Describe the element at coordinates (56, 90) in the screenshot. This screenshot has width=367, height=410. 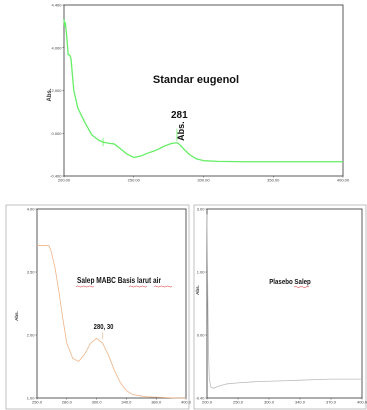
I see `y-tick-label: 2.000` at that location.